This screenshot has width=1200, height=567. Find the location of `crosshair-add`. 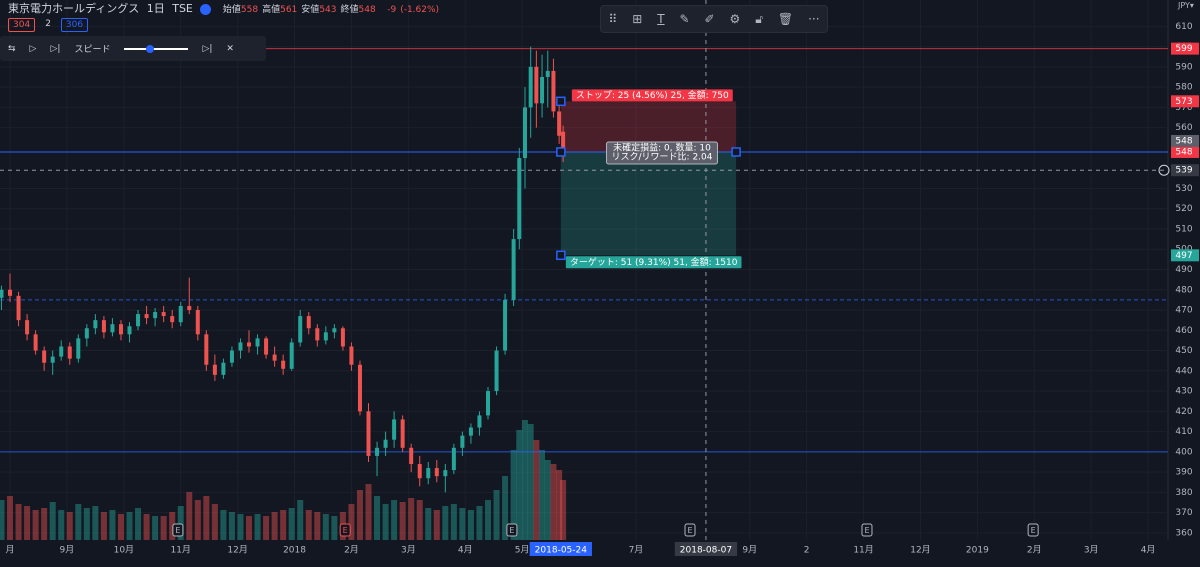

crosshair-add is located at coordinates (1164, 170).